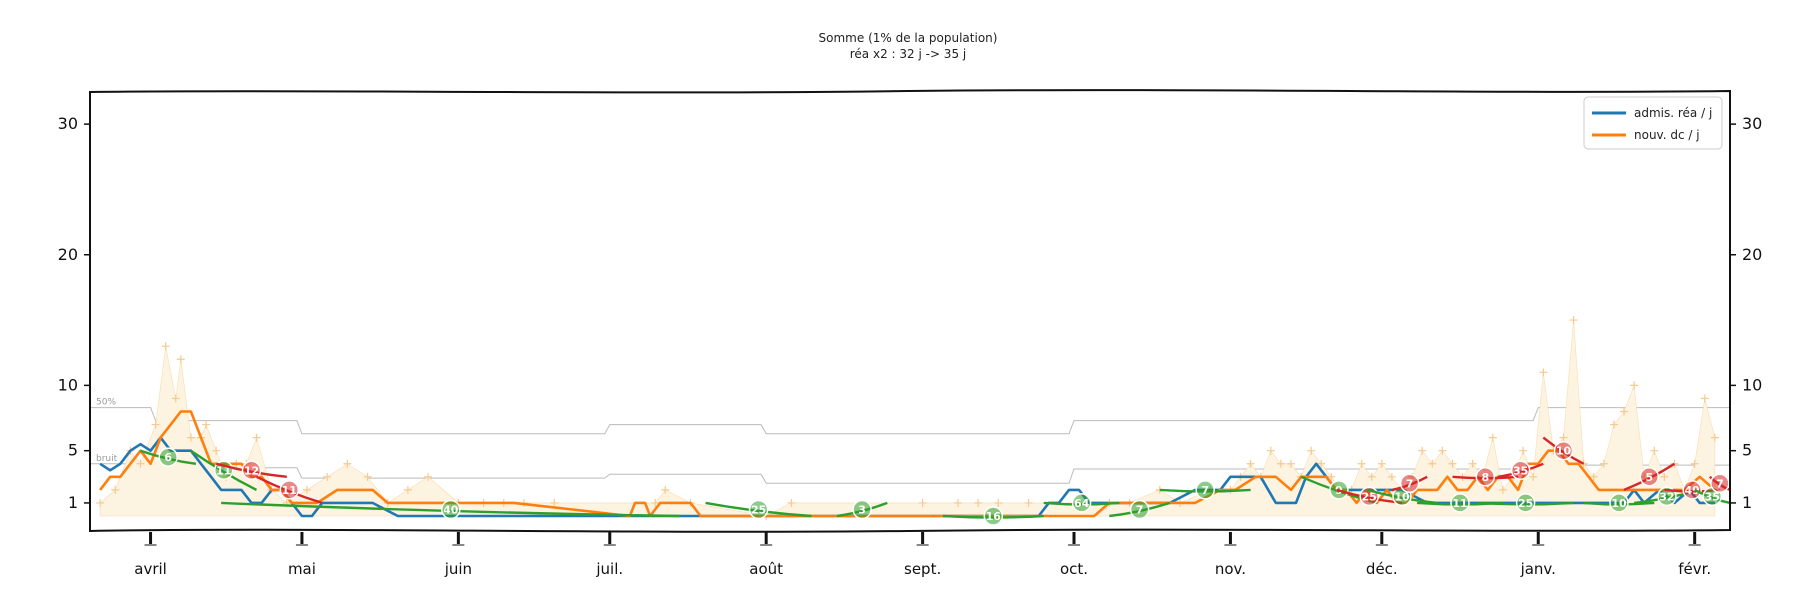 The width and height of the screenshot is (1816, 600). What do you see at coordinates (1752, 254) in the screenshot?
I see `y-tick-label-right: 20` at bounding box center [1752, 254].